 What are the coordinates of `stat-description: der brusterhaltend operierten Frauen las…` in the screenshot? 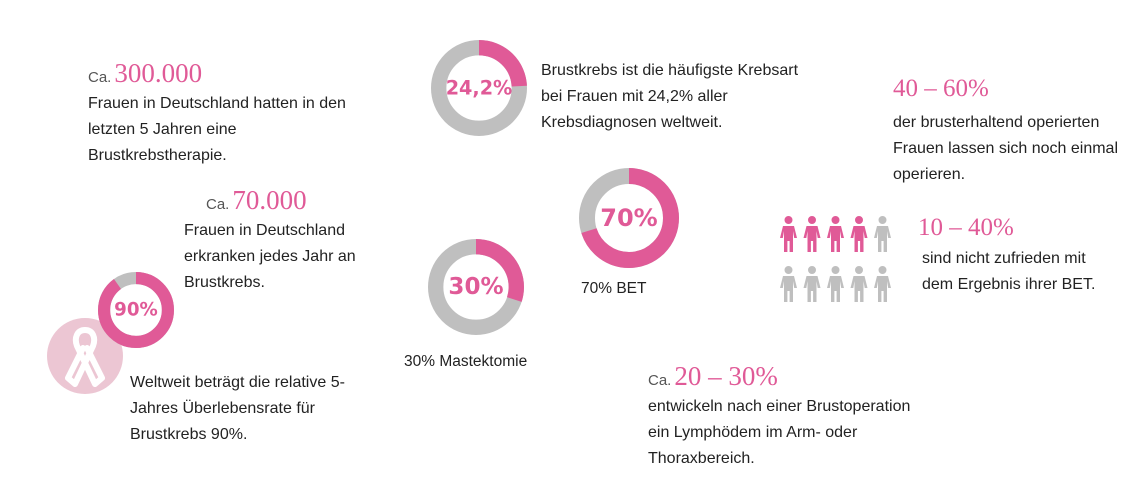 It's located at (1006, 148).